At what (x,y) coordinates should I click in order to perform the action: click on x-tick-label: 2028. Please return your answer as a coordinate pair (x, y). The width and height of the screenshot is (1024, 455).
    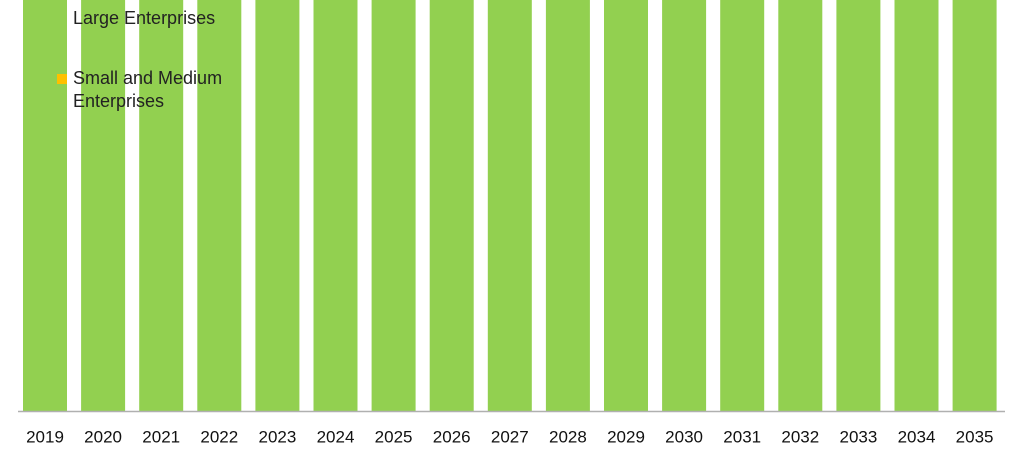
    Looking at the image, I should click on (568, 436).